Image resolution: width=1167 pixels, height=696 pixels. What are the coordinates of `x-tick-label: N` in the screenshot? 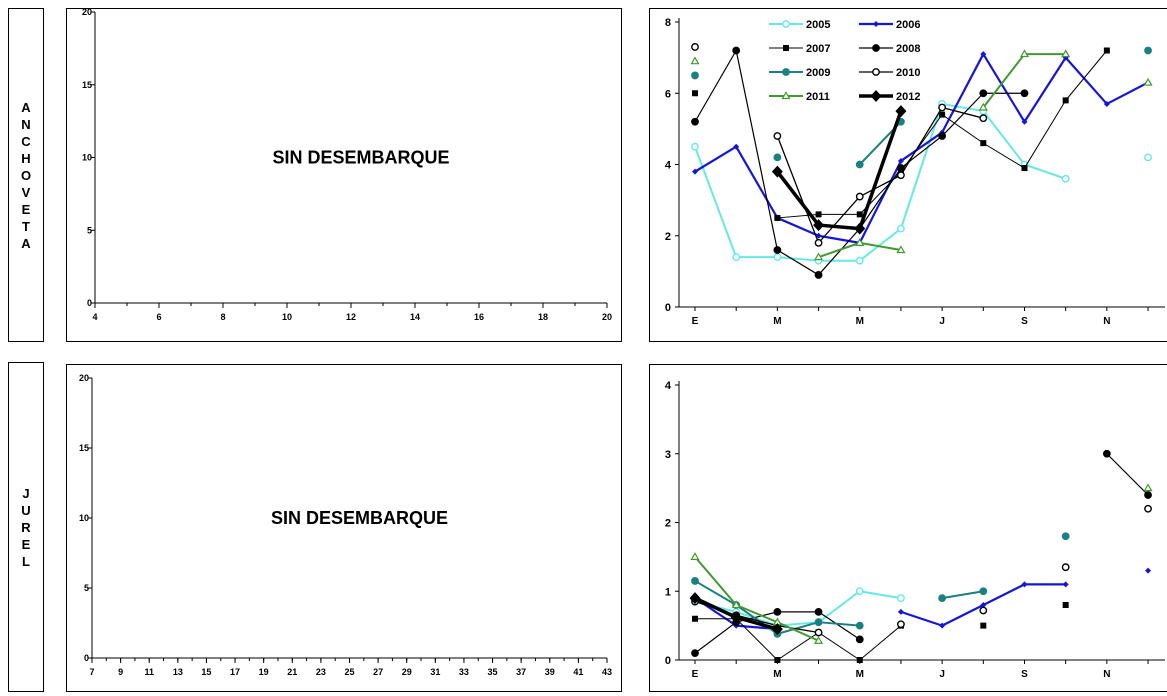 It's located at (1106, 321).